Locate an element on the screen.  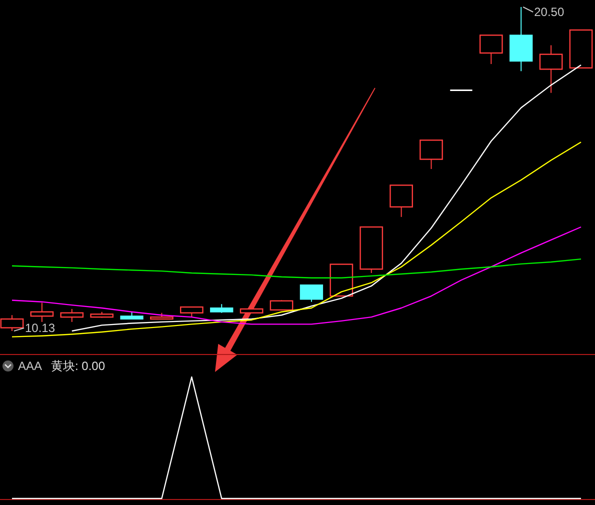
annotation: 10.13 is located at coordinates (40, 328).